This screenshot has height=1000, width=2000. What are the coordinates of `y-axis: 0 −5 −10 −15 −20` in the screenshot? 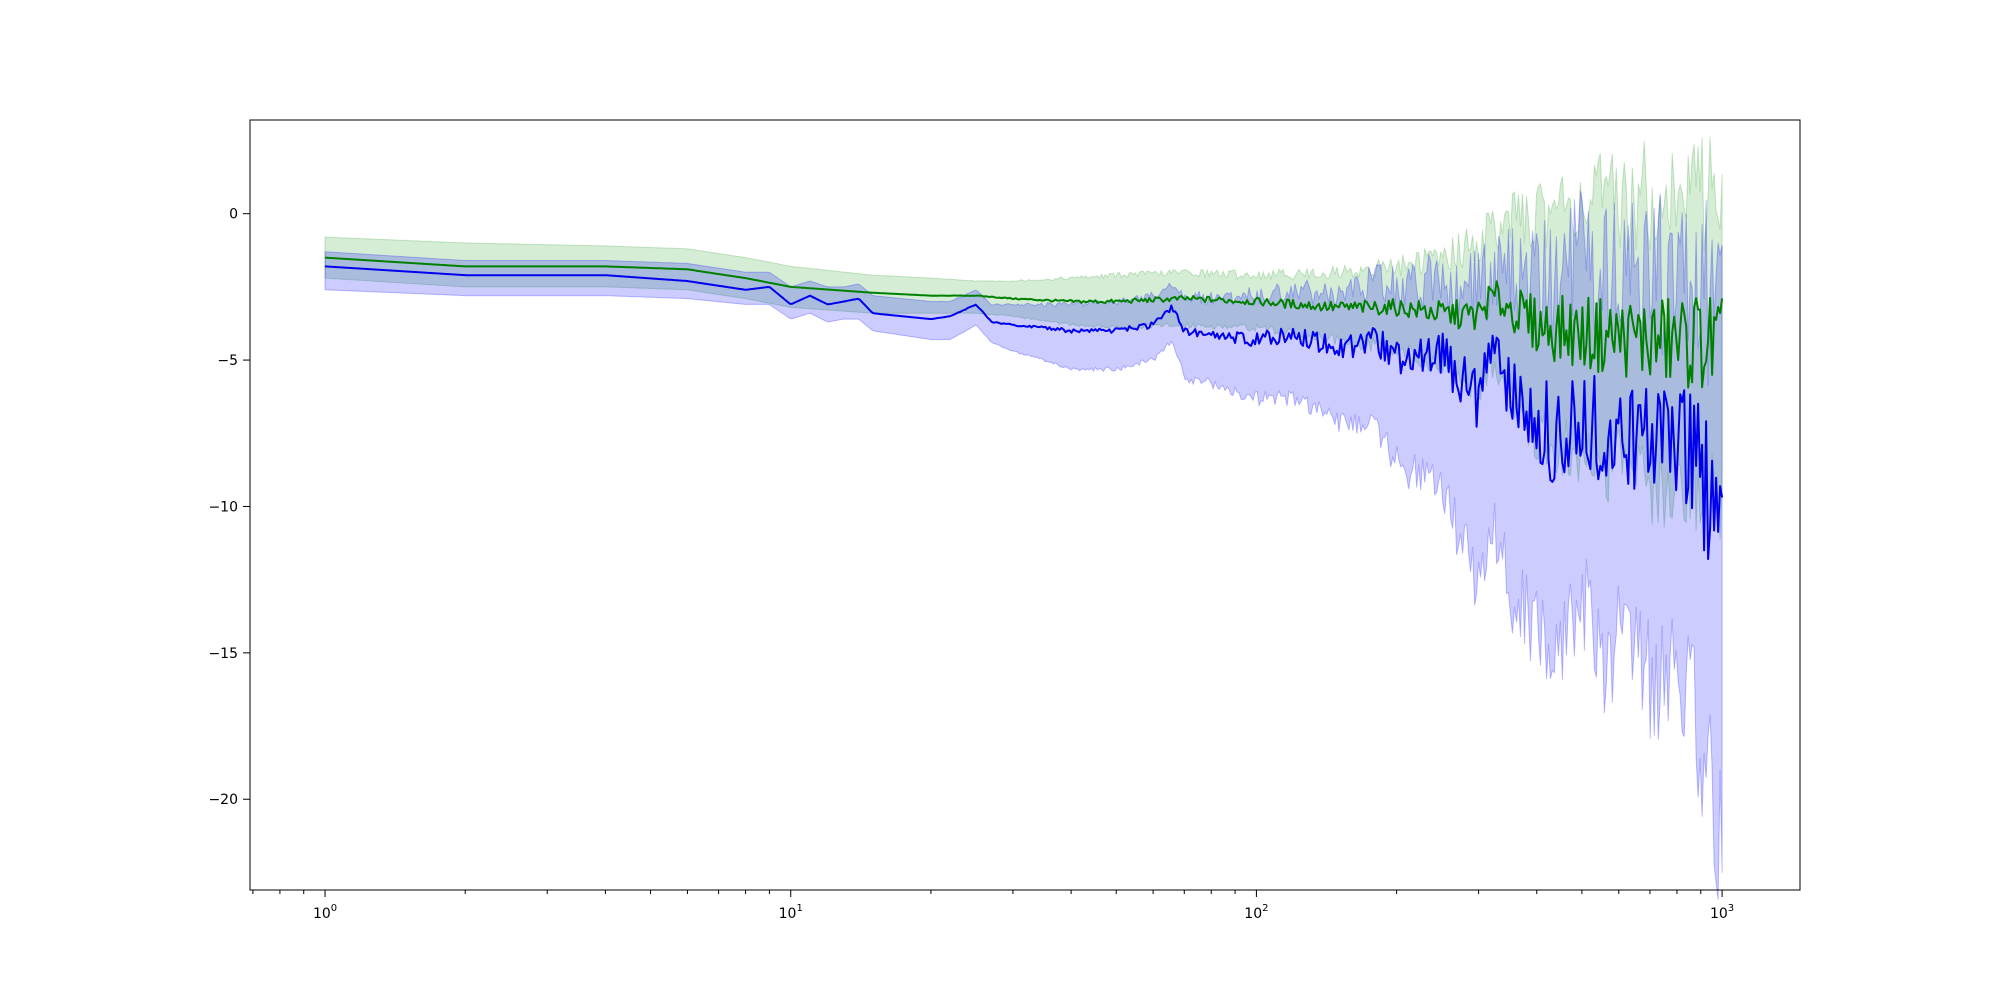 It's located at (229, 507).